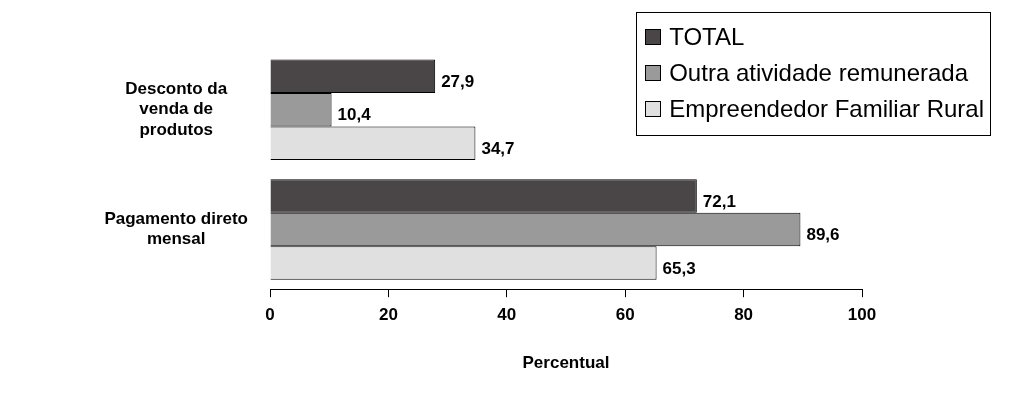 Image resolution: width=1021 pixels, height=403 pixels. What do you see at coordinates (823, 235) in the screenshot?
I see `data-label: 89,6` at bounding box center [823, 235].